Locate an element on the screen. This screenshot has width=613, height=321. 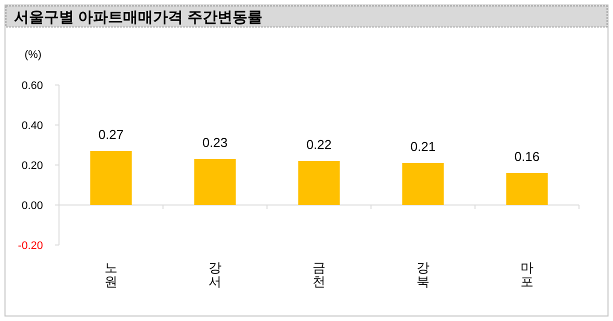
y-tick-label: 0.20 is located at coordinates (32, 166).